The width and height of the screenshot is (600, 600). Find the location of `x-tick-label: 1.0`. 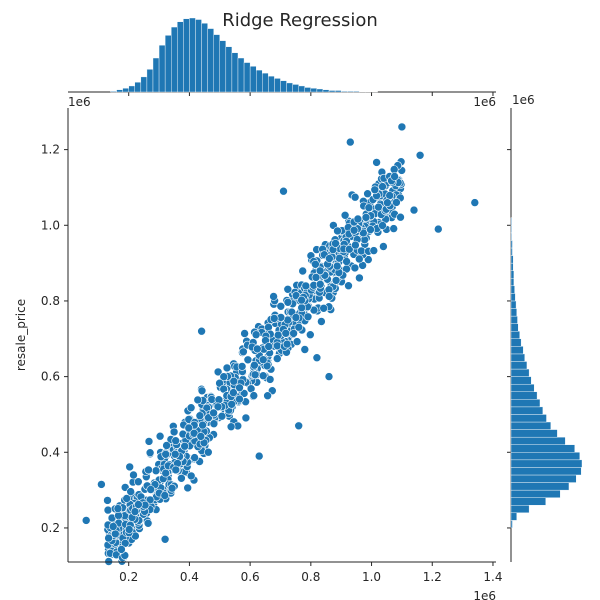

x-tick-label: 1.0 is located at coordinates (371, 577).